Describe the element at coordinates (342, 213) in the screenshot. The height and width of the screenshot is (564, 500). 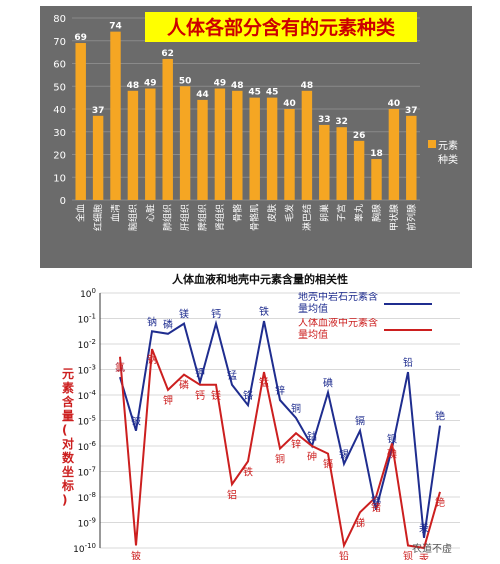
I see `bar-category-label: 子宫` at that location.